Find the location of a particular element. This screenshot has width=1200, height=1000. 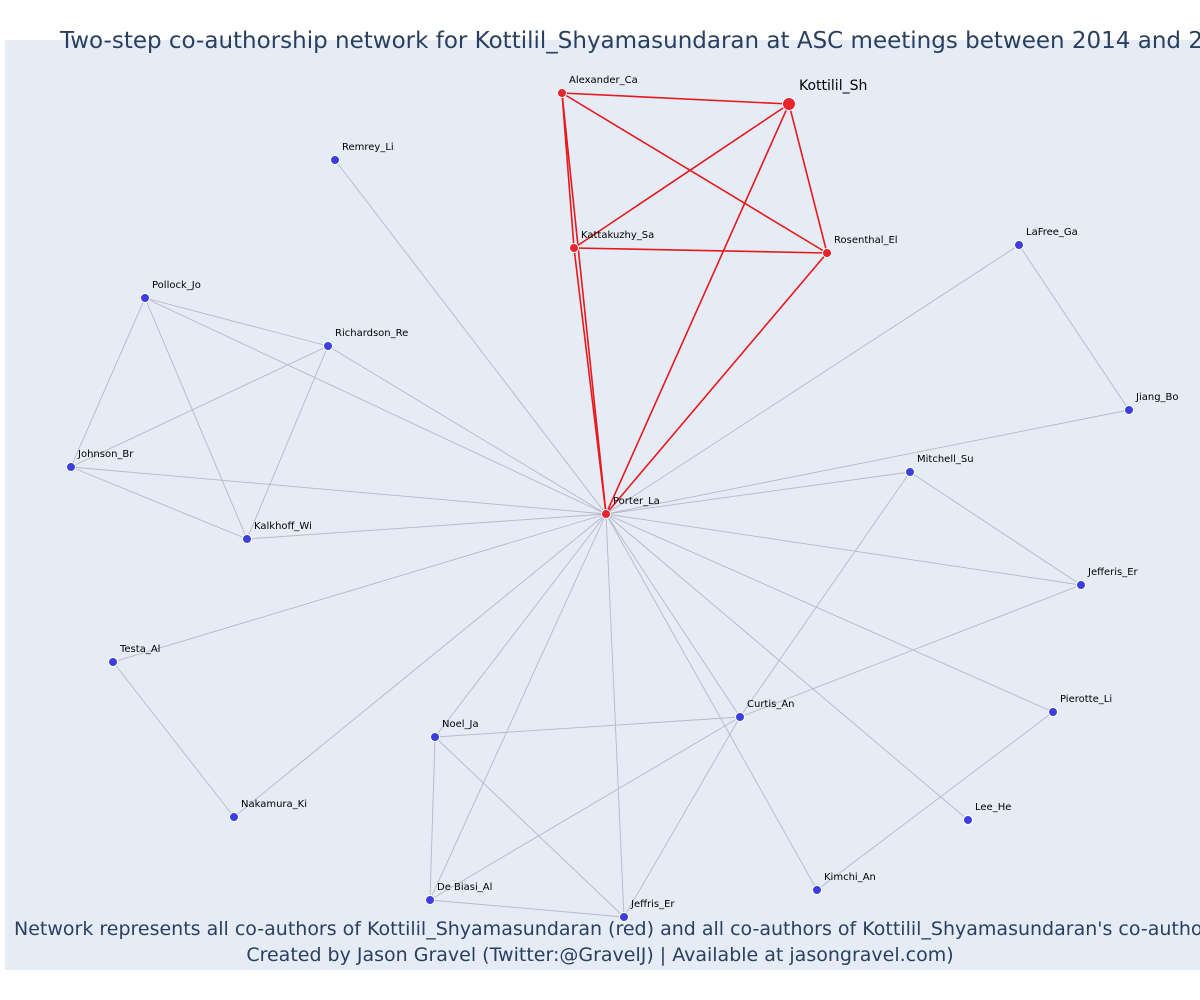

edge-porter-la-jefferis-er is located at coordinates (843, 549).